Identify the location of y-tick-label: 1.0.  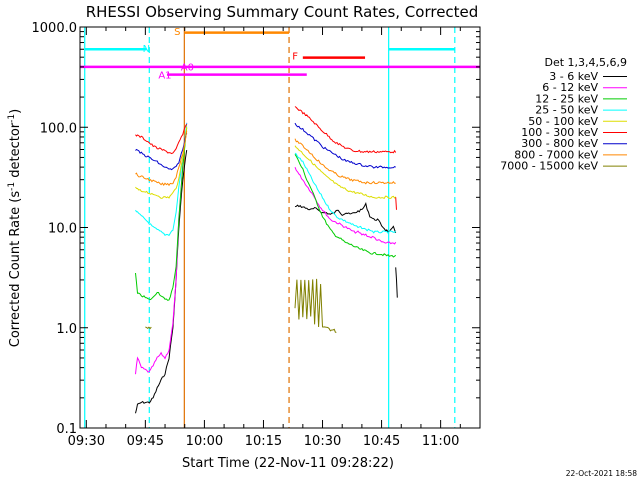
(66, 329).